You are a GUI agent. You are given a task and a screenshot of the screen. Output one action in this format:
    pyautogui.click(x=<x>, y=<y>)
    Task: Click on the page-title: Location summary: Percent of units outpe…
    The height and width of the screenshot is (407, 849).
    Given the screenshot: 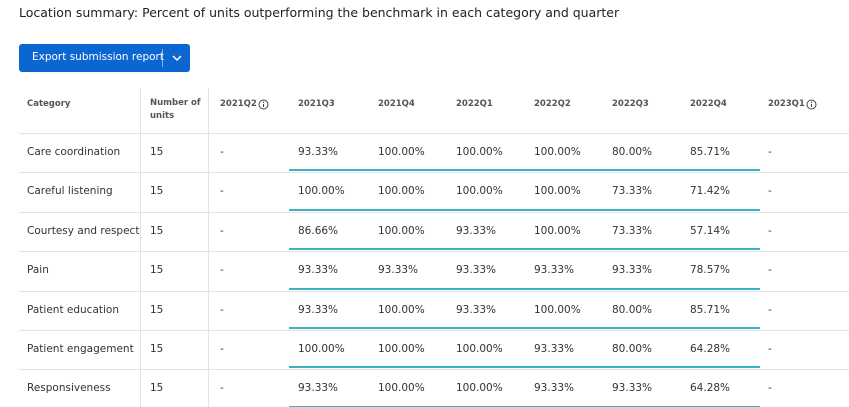 What is the action you would take?
    pyautogui.click(x=319, y=12)
    